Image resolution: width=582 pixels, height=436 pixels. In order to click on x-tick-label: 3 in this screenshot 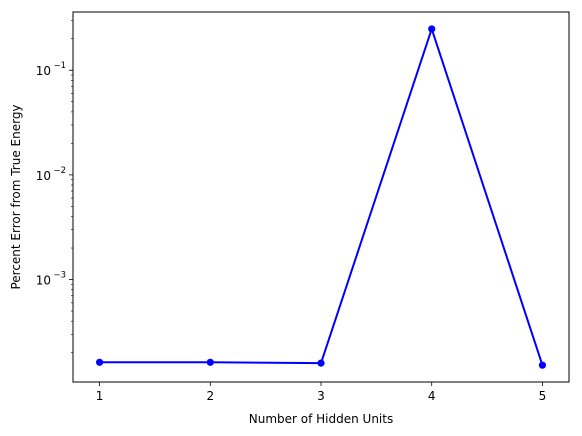, I will do `click(321, 396)`.